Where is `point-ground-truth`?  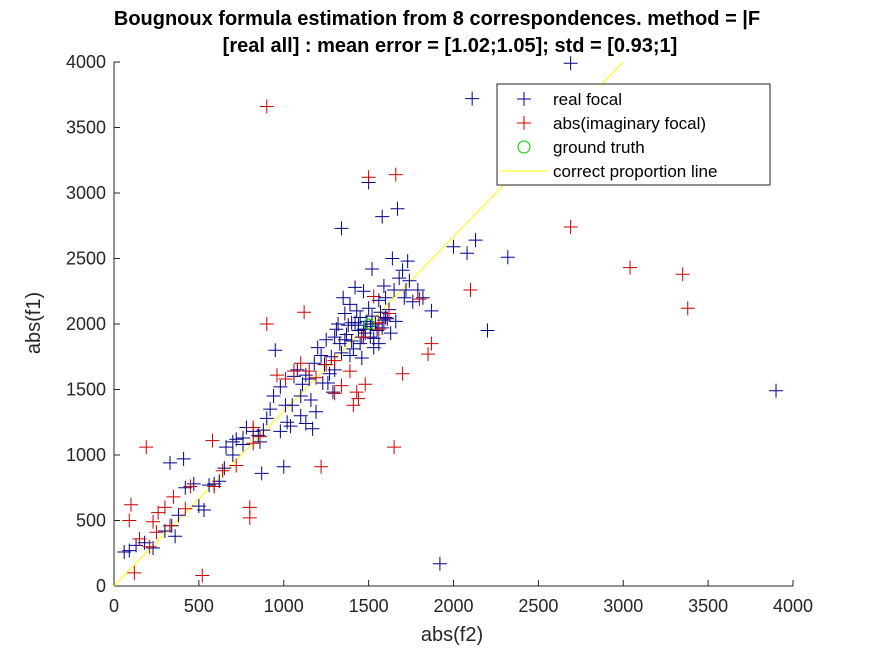 point-ground-truth is located at coordinates (369, 324).